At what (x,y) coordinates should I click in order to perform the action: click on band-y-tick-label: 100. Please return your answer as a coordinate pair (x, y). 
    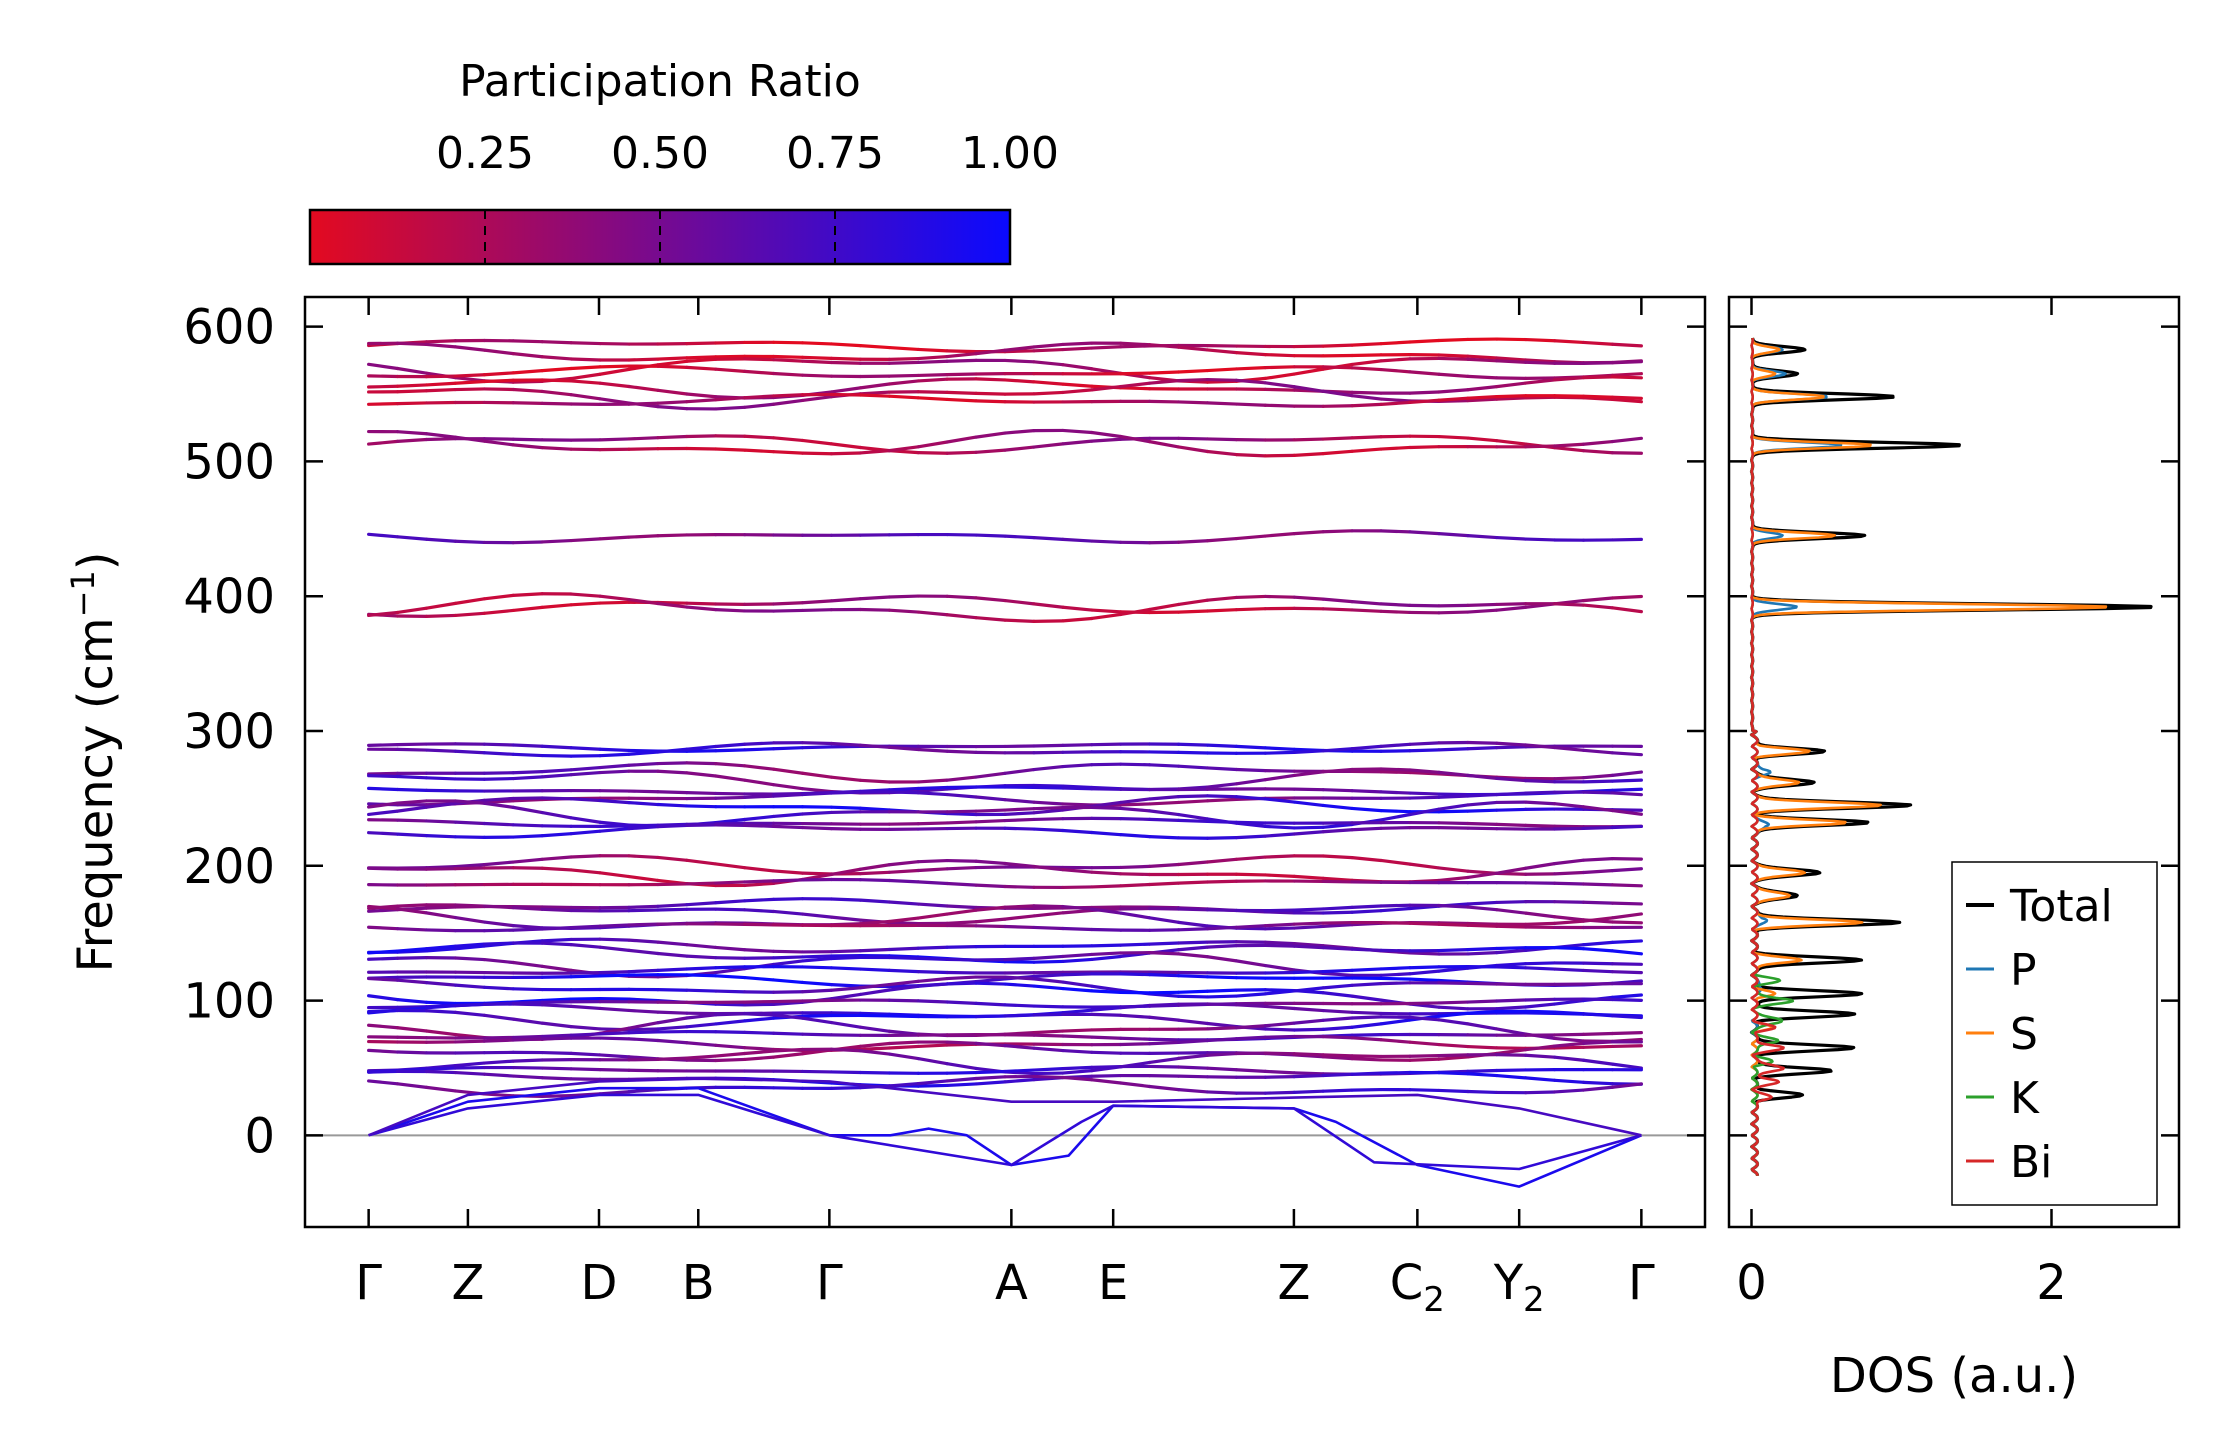
    Looking at the image, I should click on (229, 1002).